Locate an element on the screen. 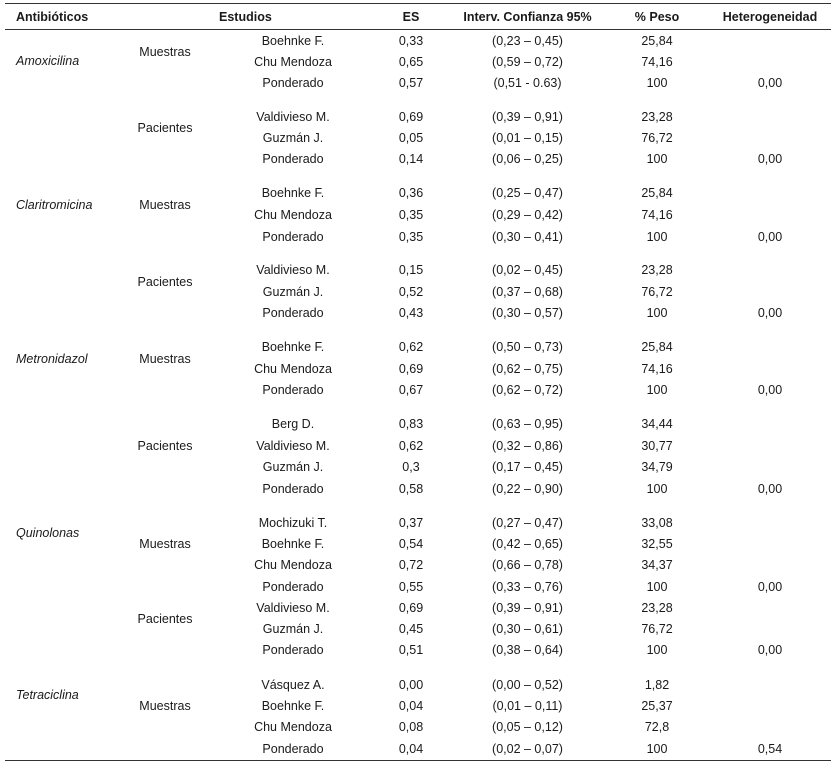 The height and width of the screenshot is (767, 836). effect-size: 0,72 is located at coordinates (411, 565).